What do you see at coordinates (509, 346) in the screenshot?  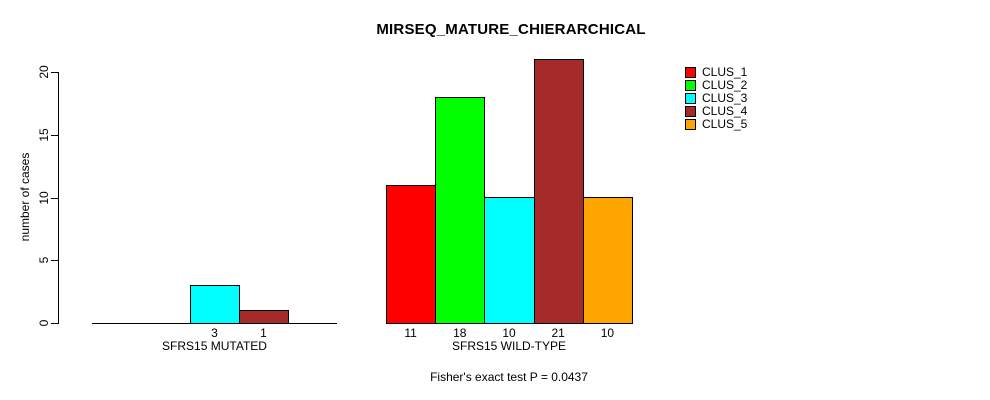 I see `group-label: SFRS15 WILD-TYPE` at bounding box center [509, 346].